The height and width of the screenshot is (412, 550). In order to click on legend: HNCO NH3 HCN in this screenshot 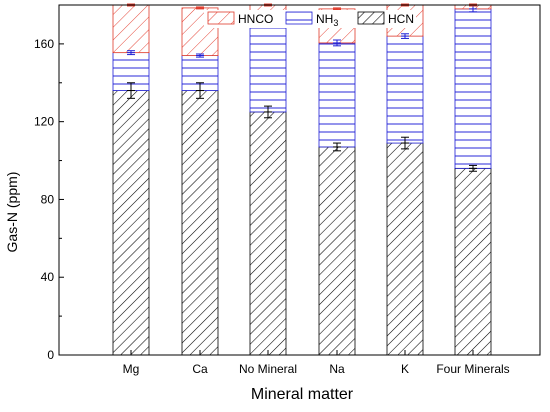, I will do `click(310, 19)`.